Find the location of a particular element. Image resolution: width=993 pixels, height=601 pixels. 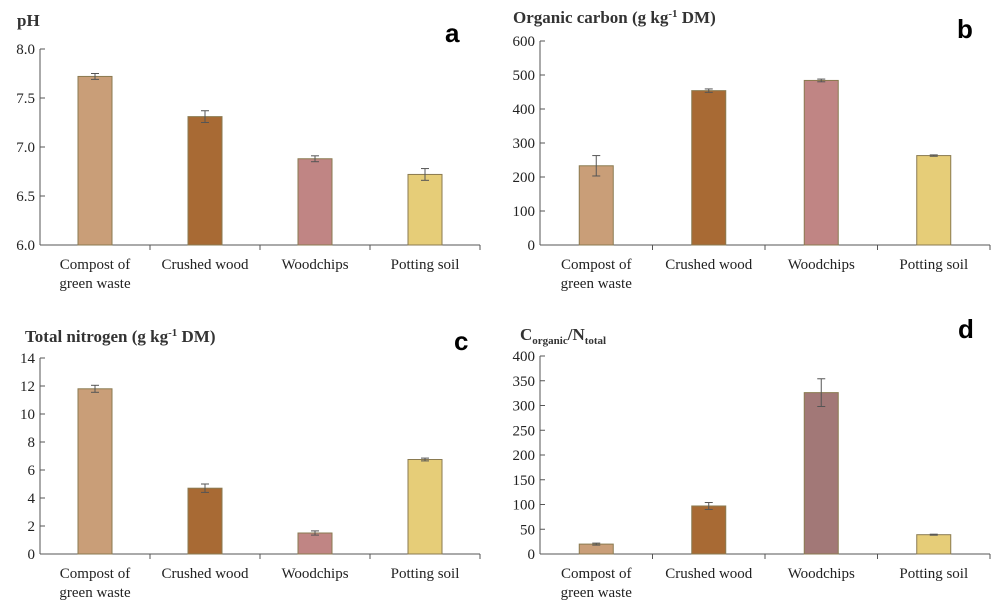

panel-letter: c is located at coordinates (461, 341).